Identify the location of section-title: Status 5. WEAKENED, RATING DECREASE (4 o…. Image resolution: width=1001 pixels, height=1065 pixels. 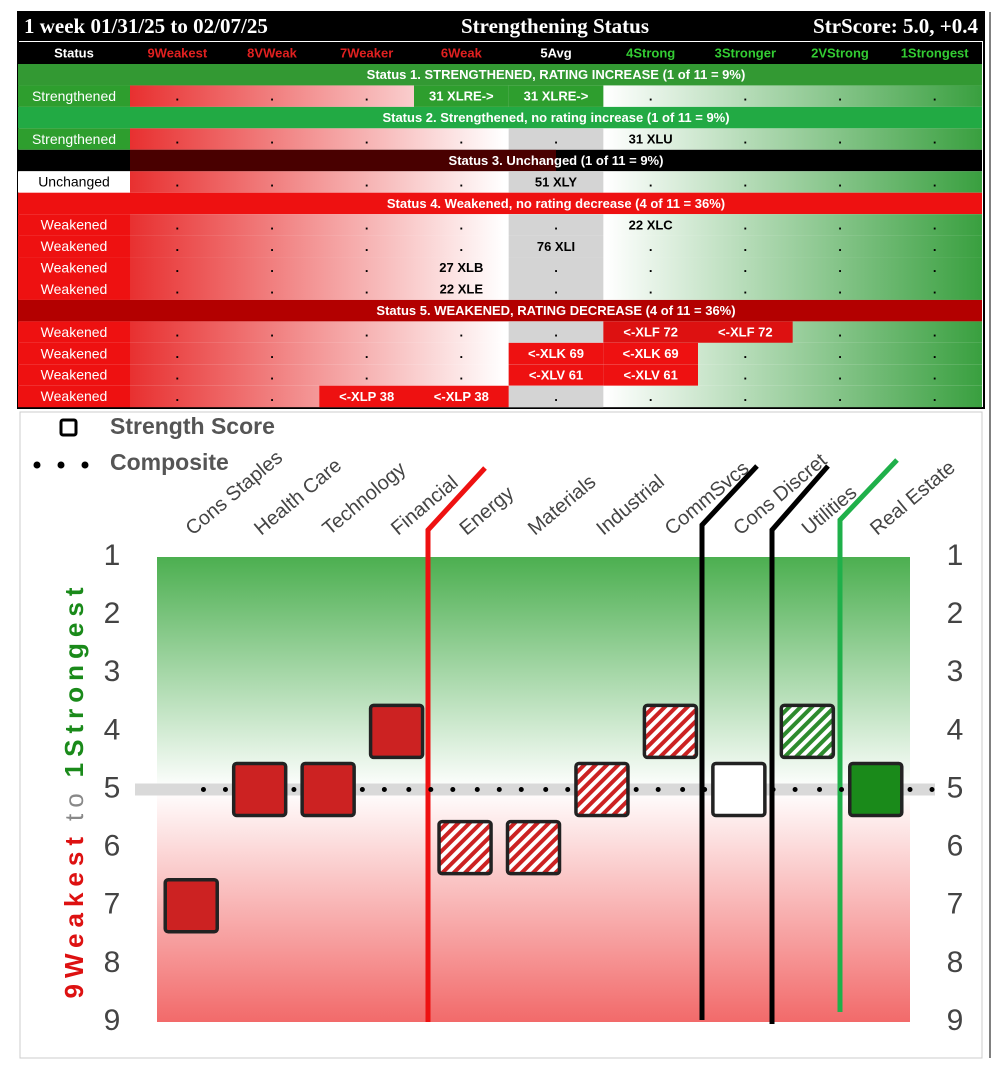
(555, 310).